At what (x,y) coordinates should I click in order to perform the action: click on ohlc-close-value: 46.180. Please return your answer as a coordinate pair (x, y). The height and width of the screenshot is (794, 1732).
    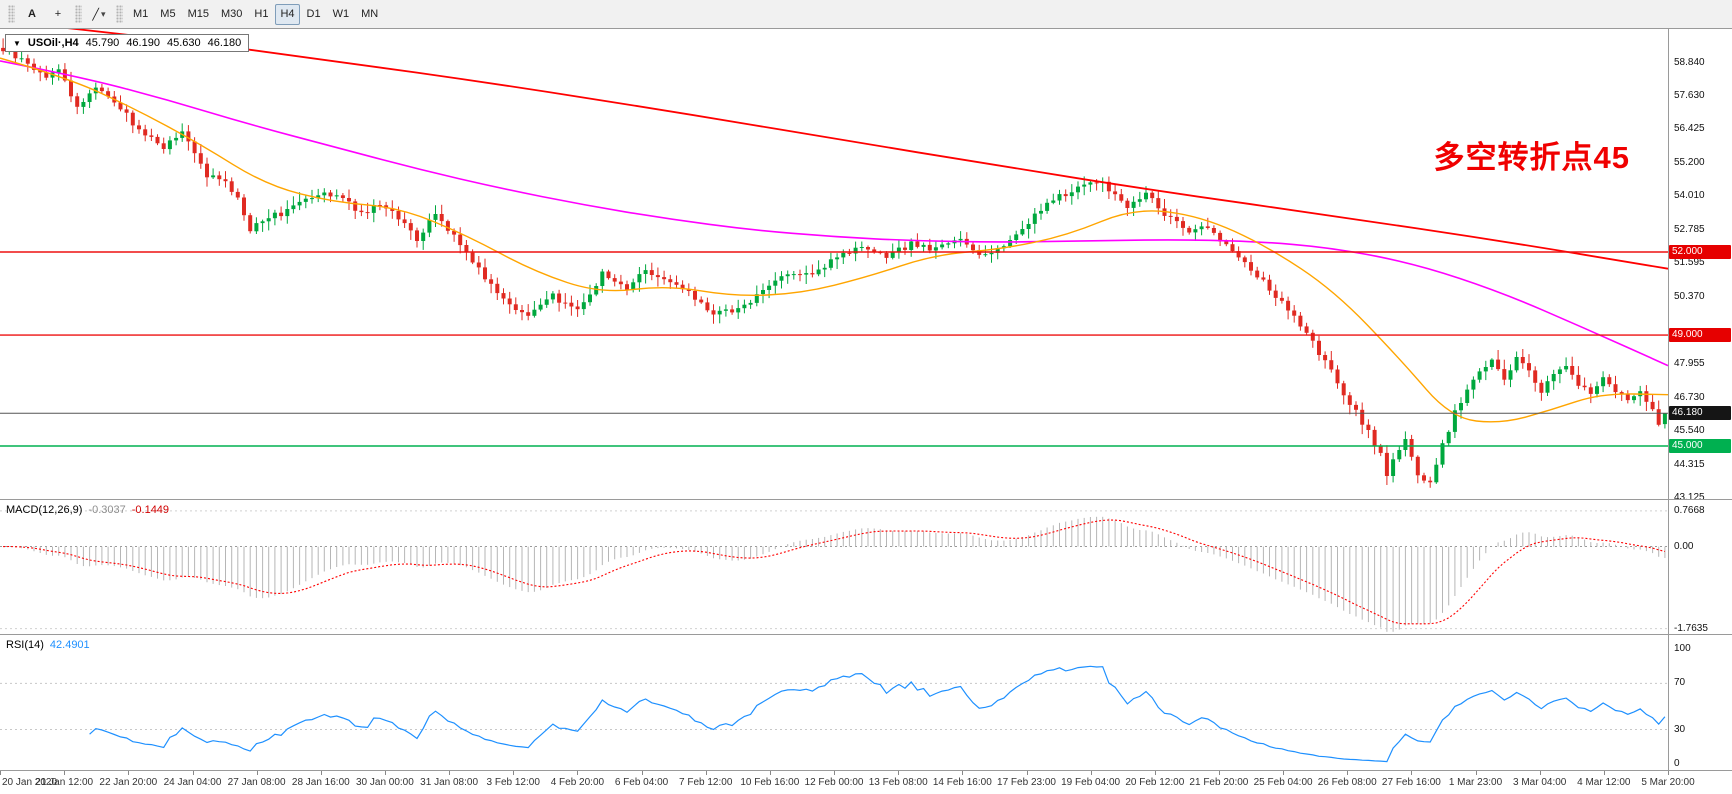
    Looking at the image, I should click on (224, 43).